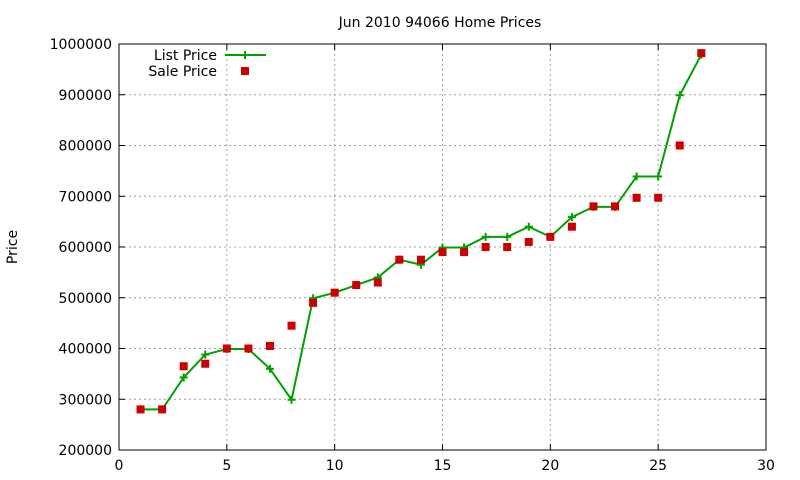 The height and width of the screenshot is (480, 800). Describe the element at coordinates (81, 45) in the screenshot. I see `y-tick-label: 1000000` at that location.